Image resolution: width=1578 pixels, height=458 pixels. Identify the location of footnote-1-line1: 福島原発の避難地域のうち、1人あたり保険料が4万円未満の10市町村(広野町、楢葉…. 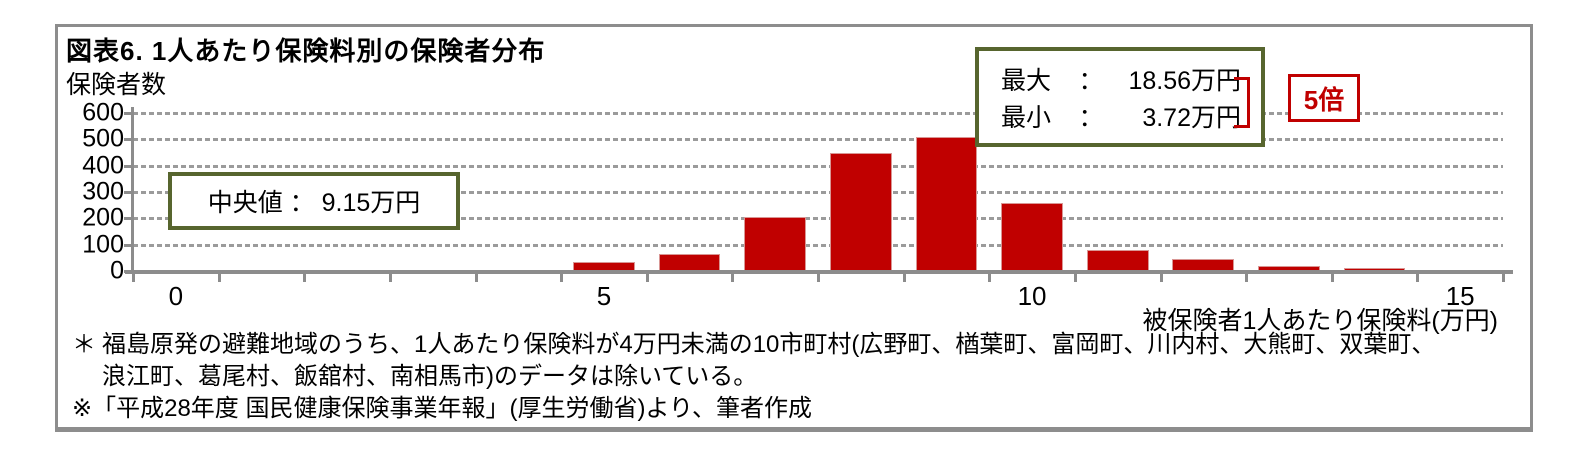
(769, 344).